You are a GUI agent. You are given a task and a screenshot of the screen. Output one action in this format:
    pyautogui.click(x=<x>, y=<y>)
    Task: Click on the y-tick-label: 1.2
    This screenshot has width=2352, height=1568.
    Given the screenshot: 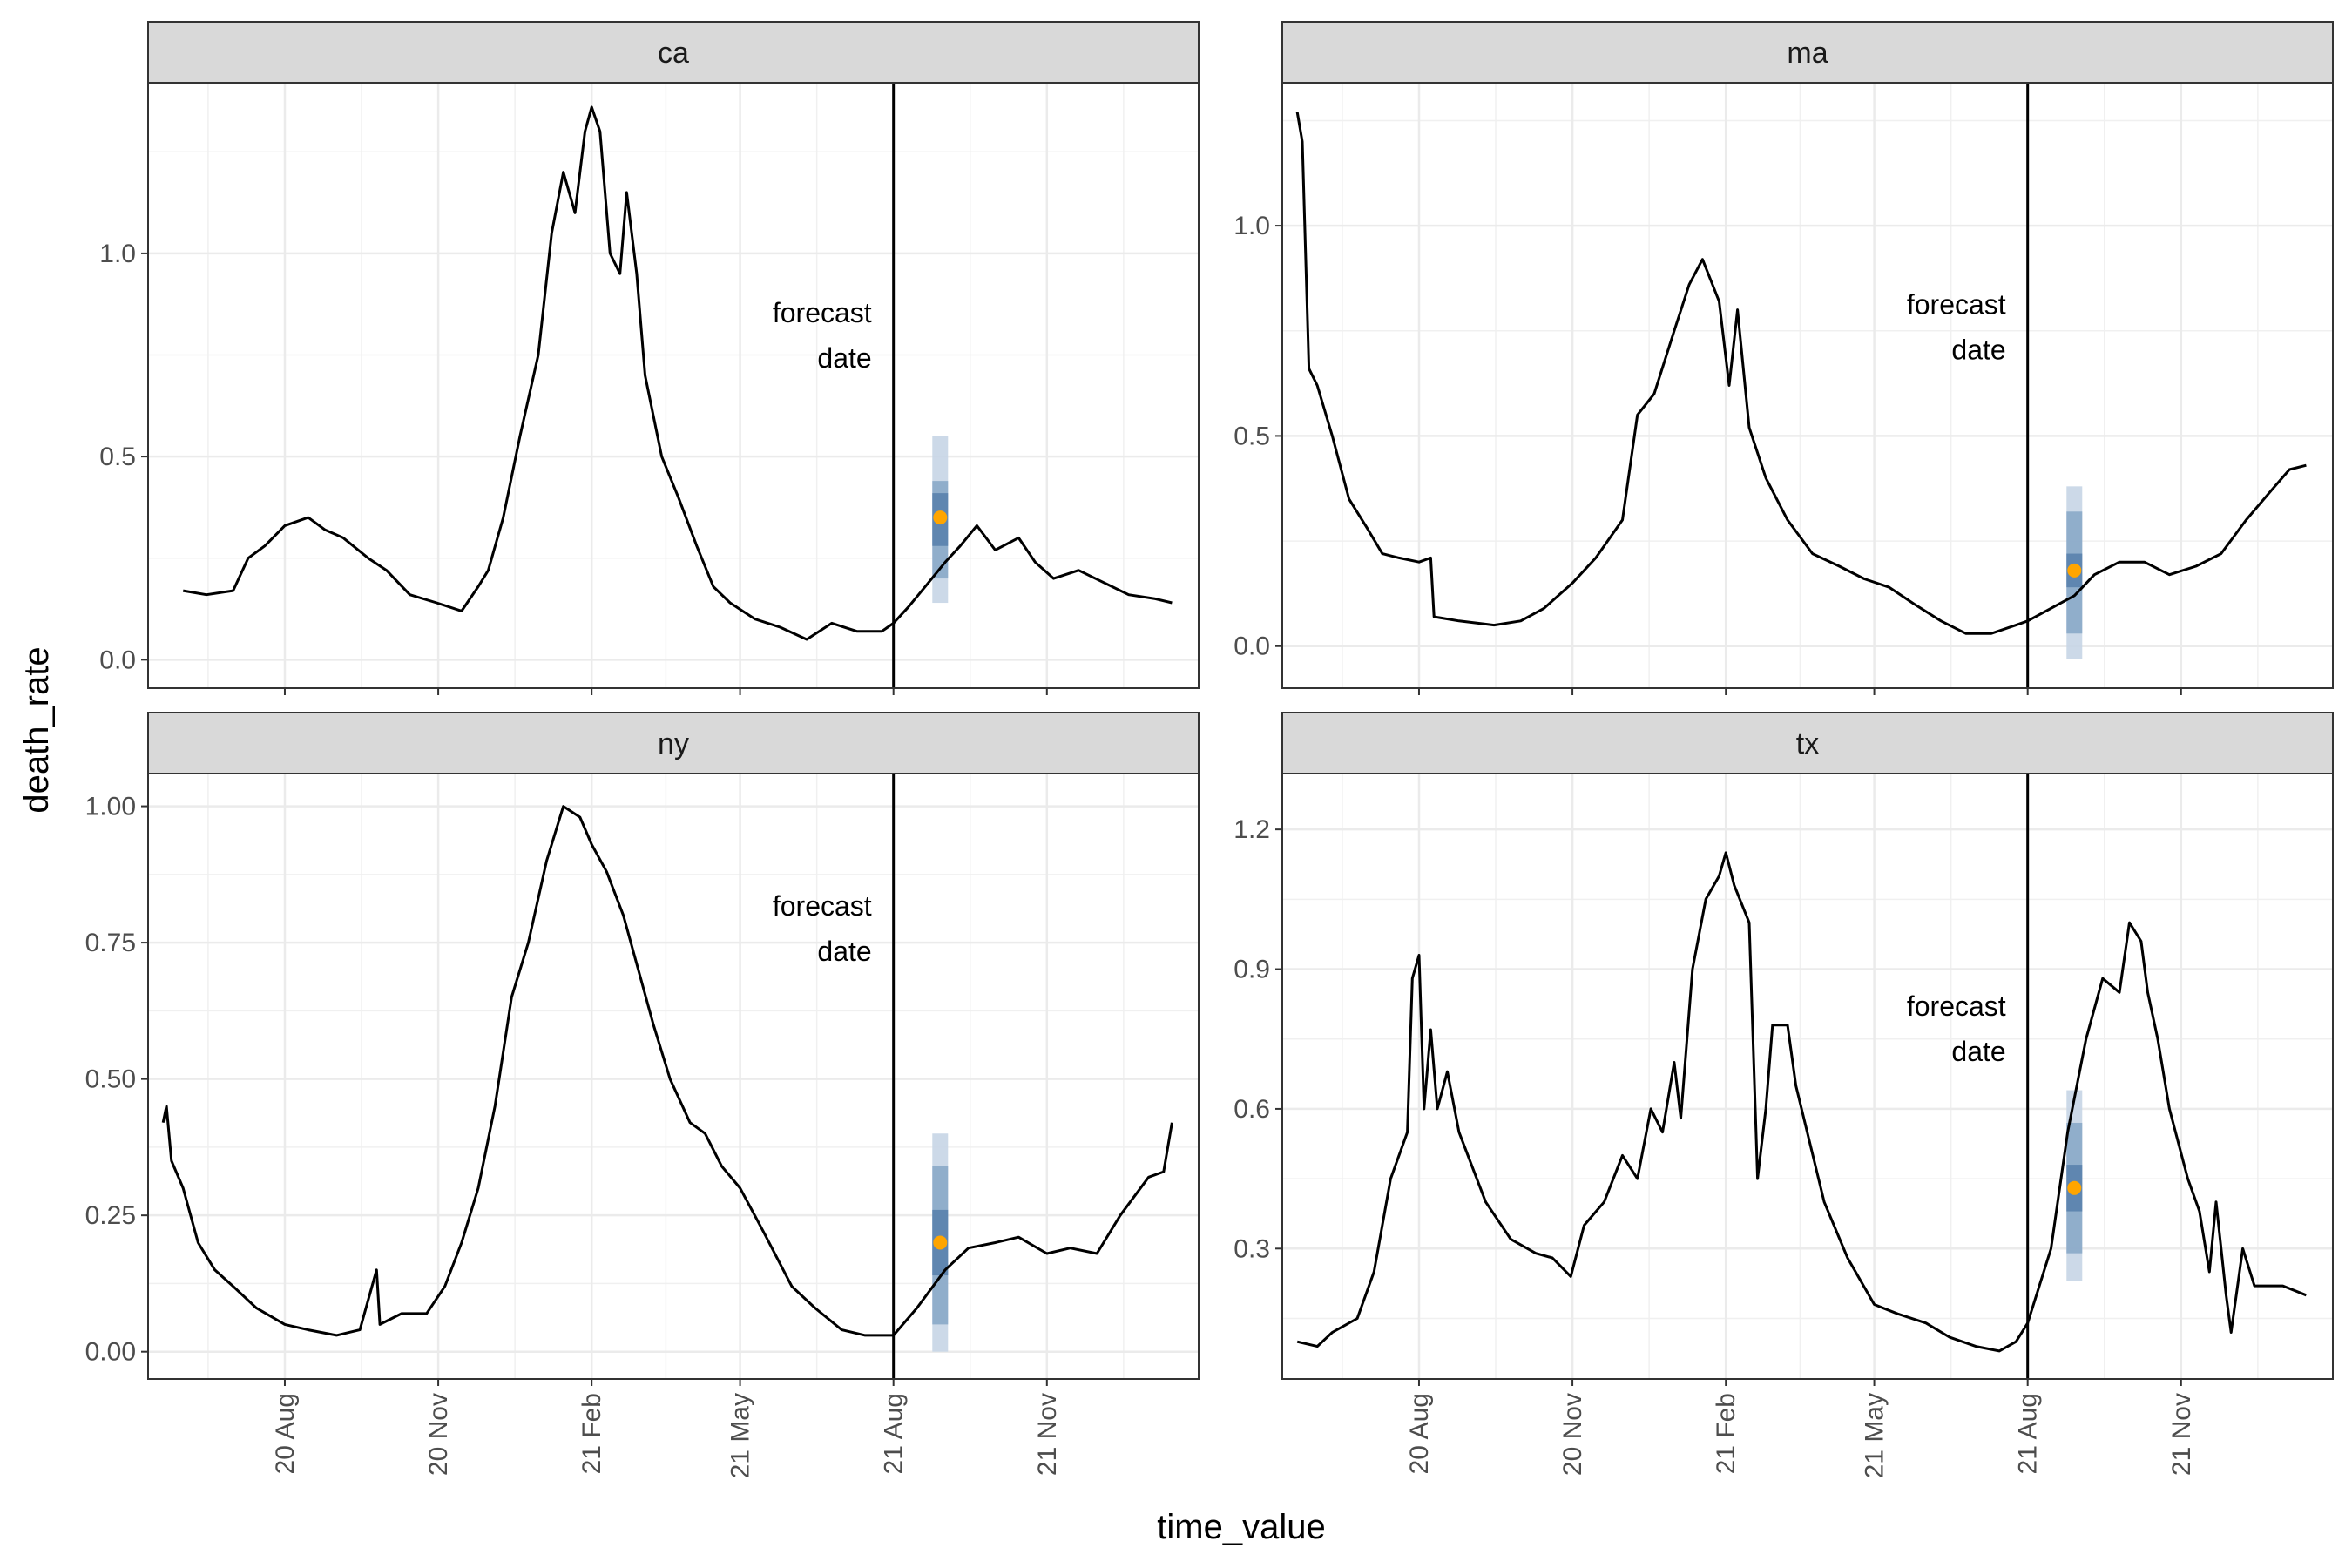 What is the action you would take?
    pyautogui.click(x=1251, y=830)
    